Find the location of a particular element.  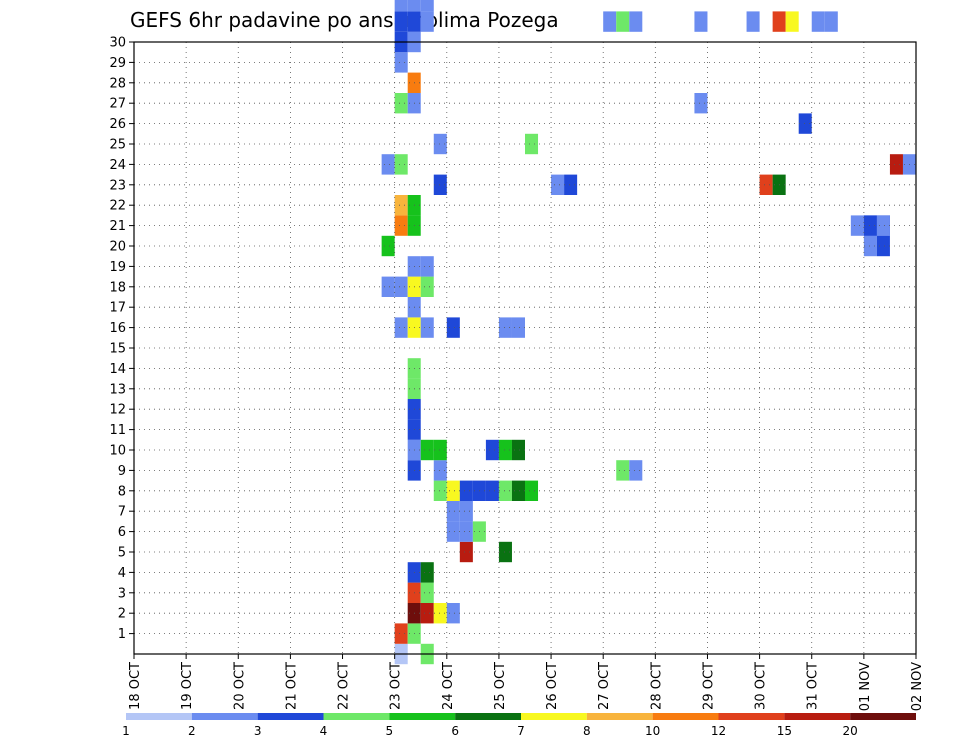

y-tick-label: 30 is located at coordinates (117, 43).